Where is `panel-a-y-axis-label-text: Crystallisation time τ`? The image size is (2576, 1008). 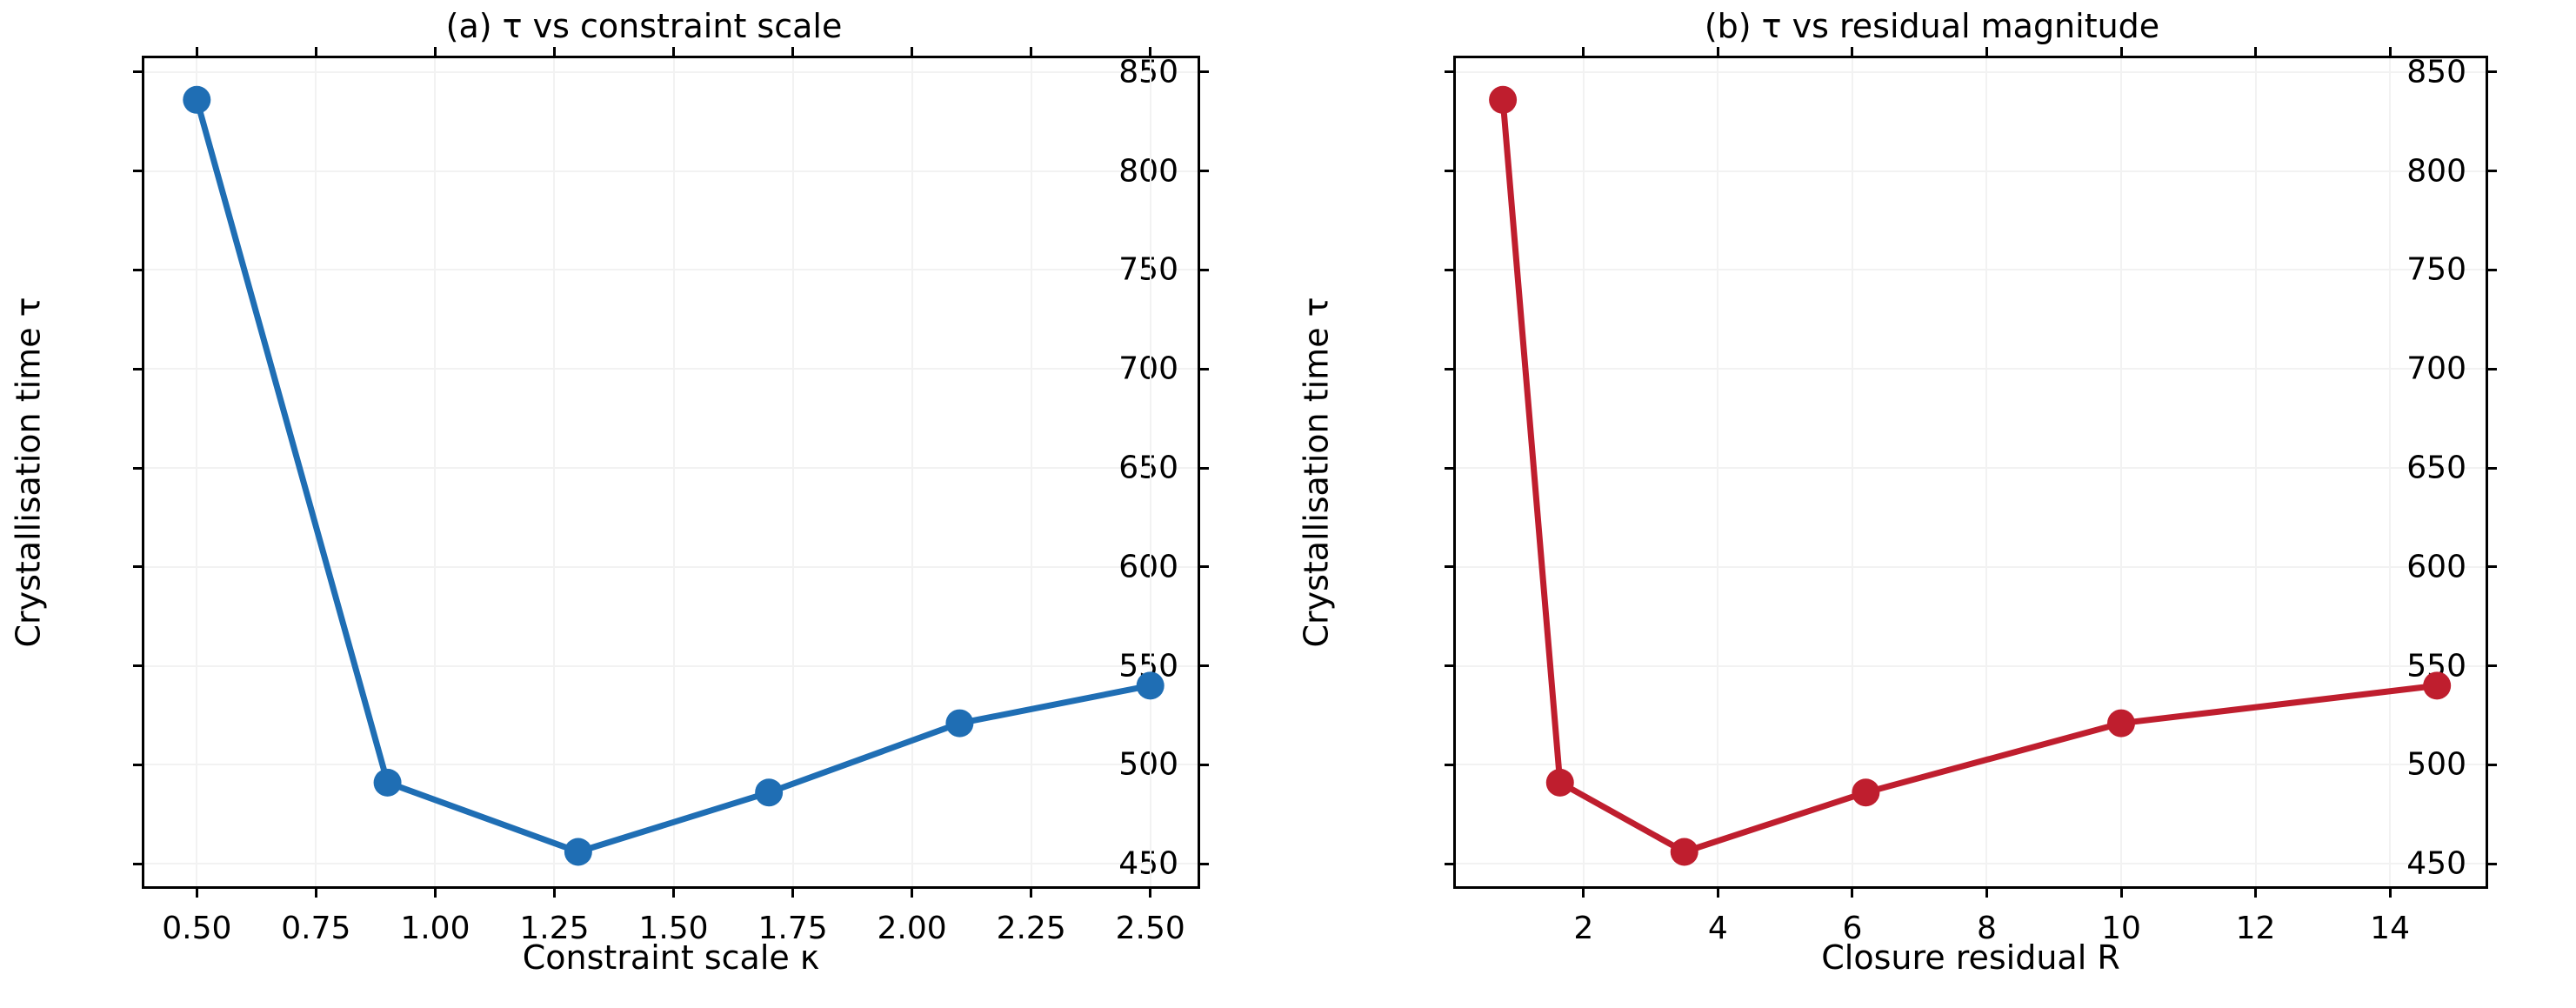 panel-a-y-axis-label-text: Crystallisation time τ is located at coordinates (29, 472).